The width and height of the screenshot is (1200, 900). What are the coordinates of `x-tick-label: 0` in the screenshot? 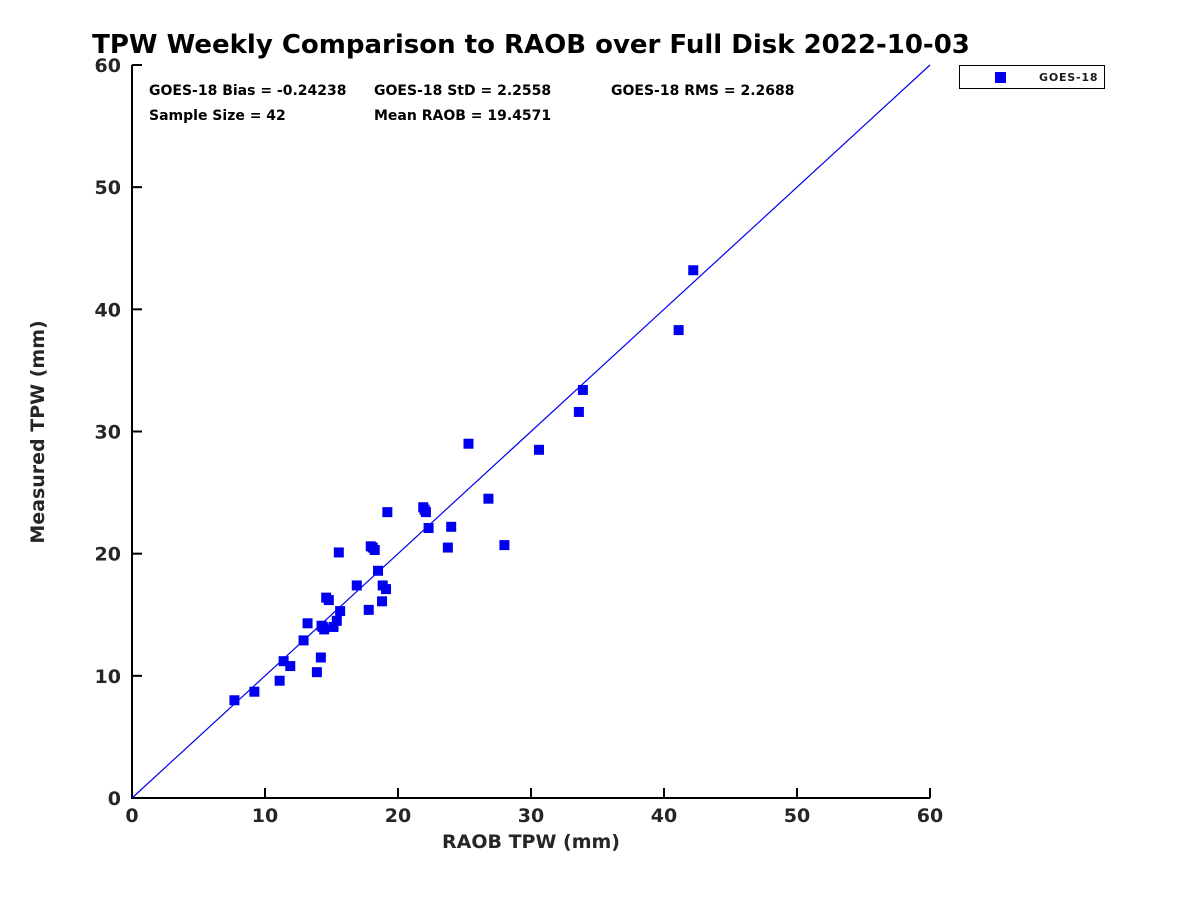 It's located at (131, 816).